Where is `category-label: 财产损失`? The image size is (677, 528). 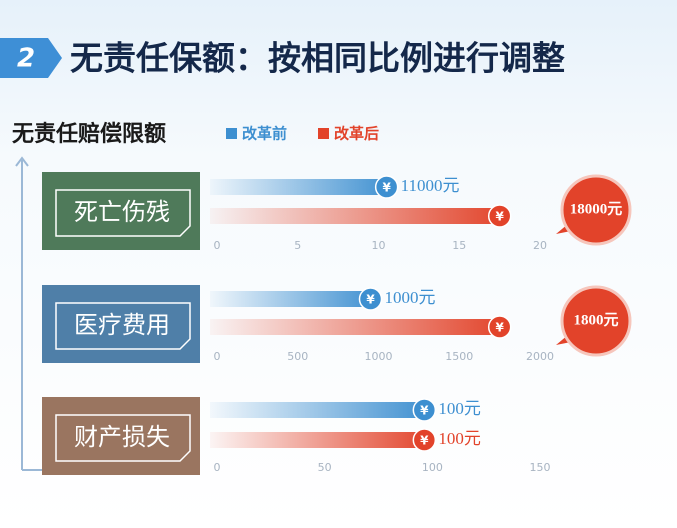 category-label: 财产损失 is located at coordinates (122, 437).